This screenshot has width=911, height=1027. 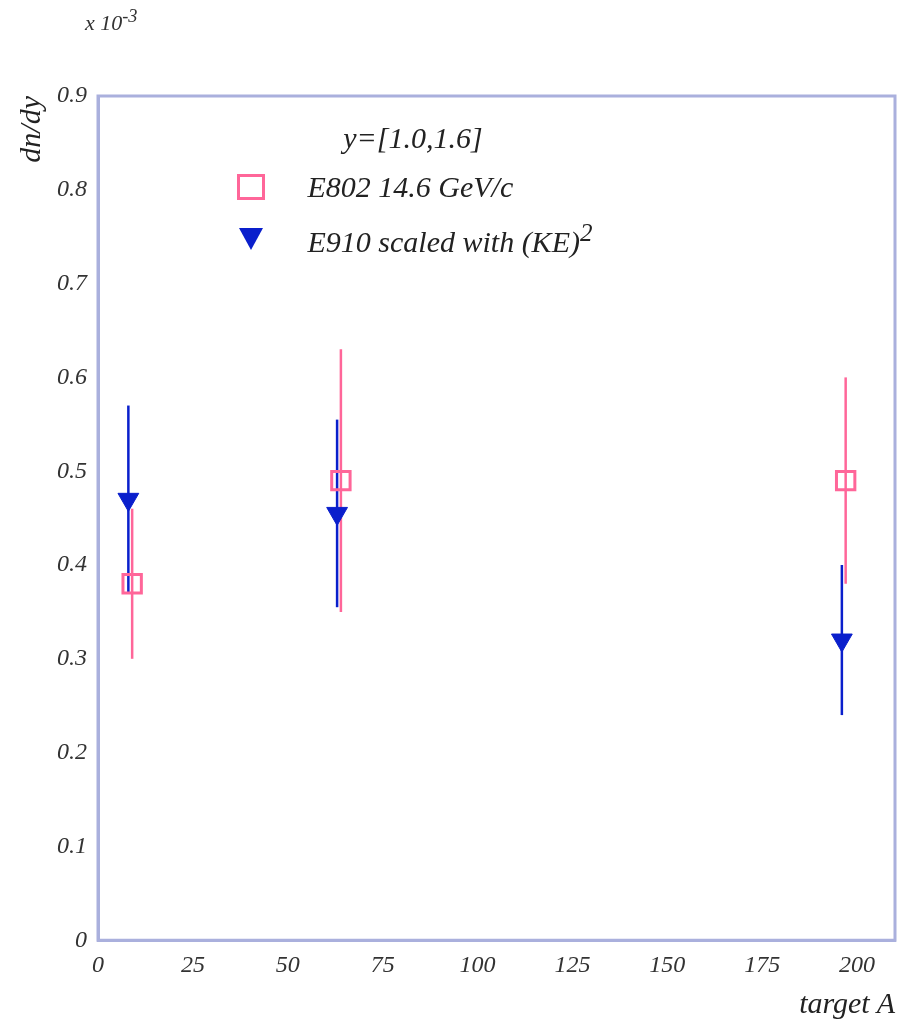 I want to click on legend-label: E910 scaled with (KE)$^{2}$, so click(x=450, y=239).